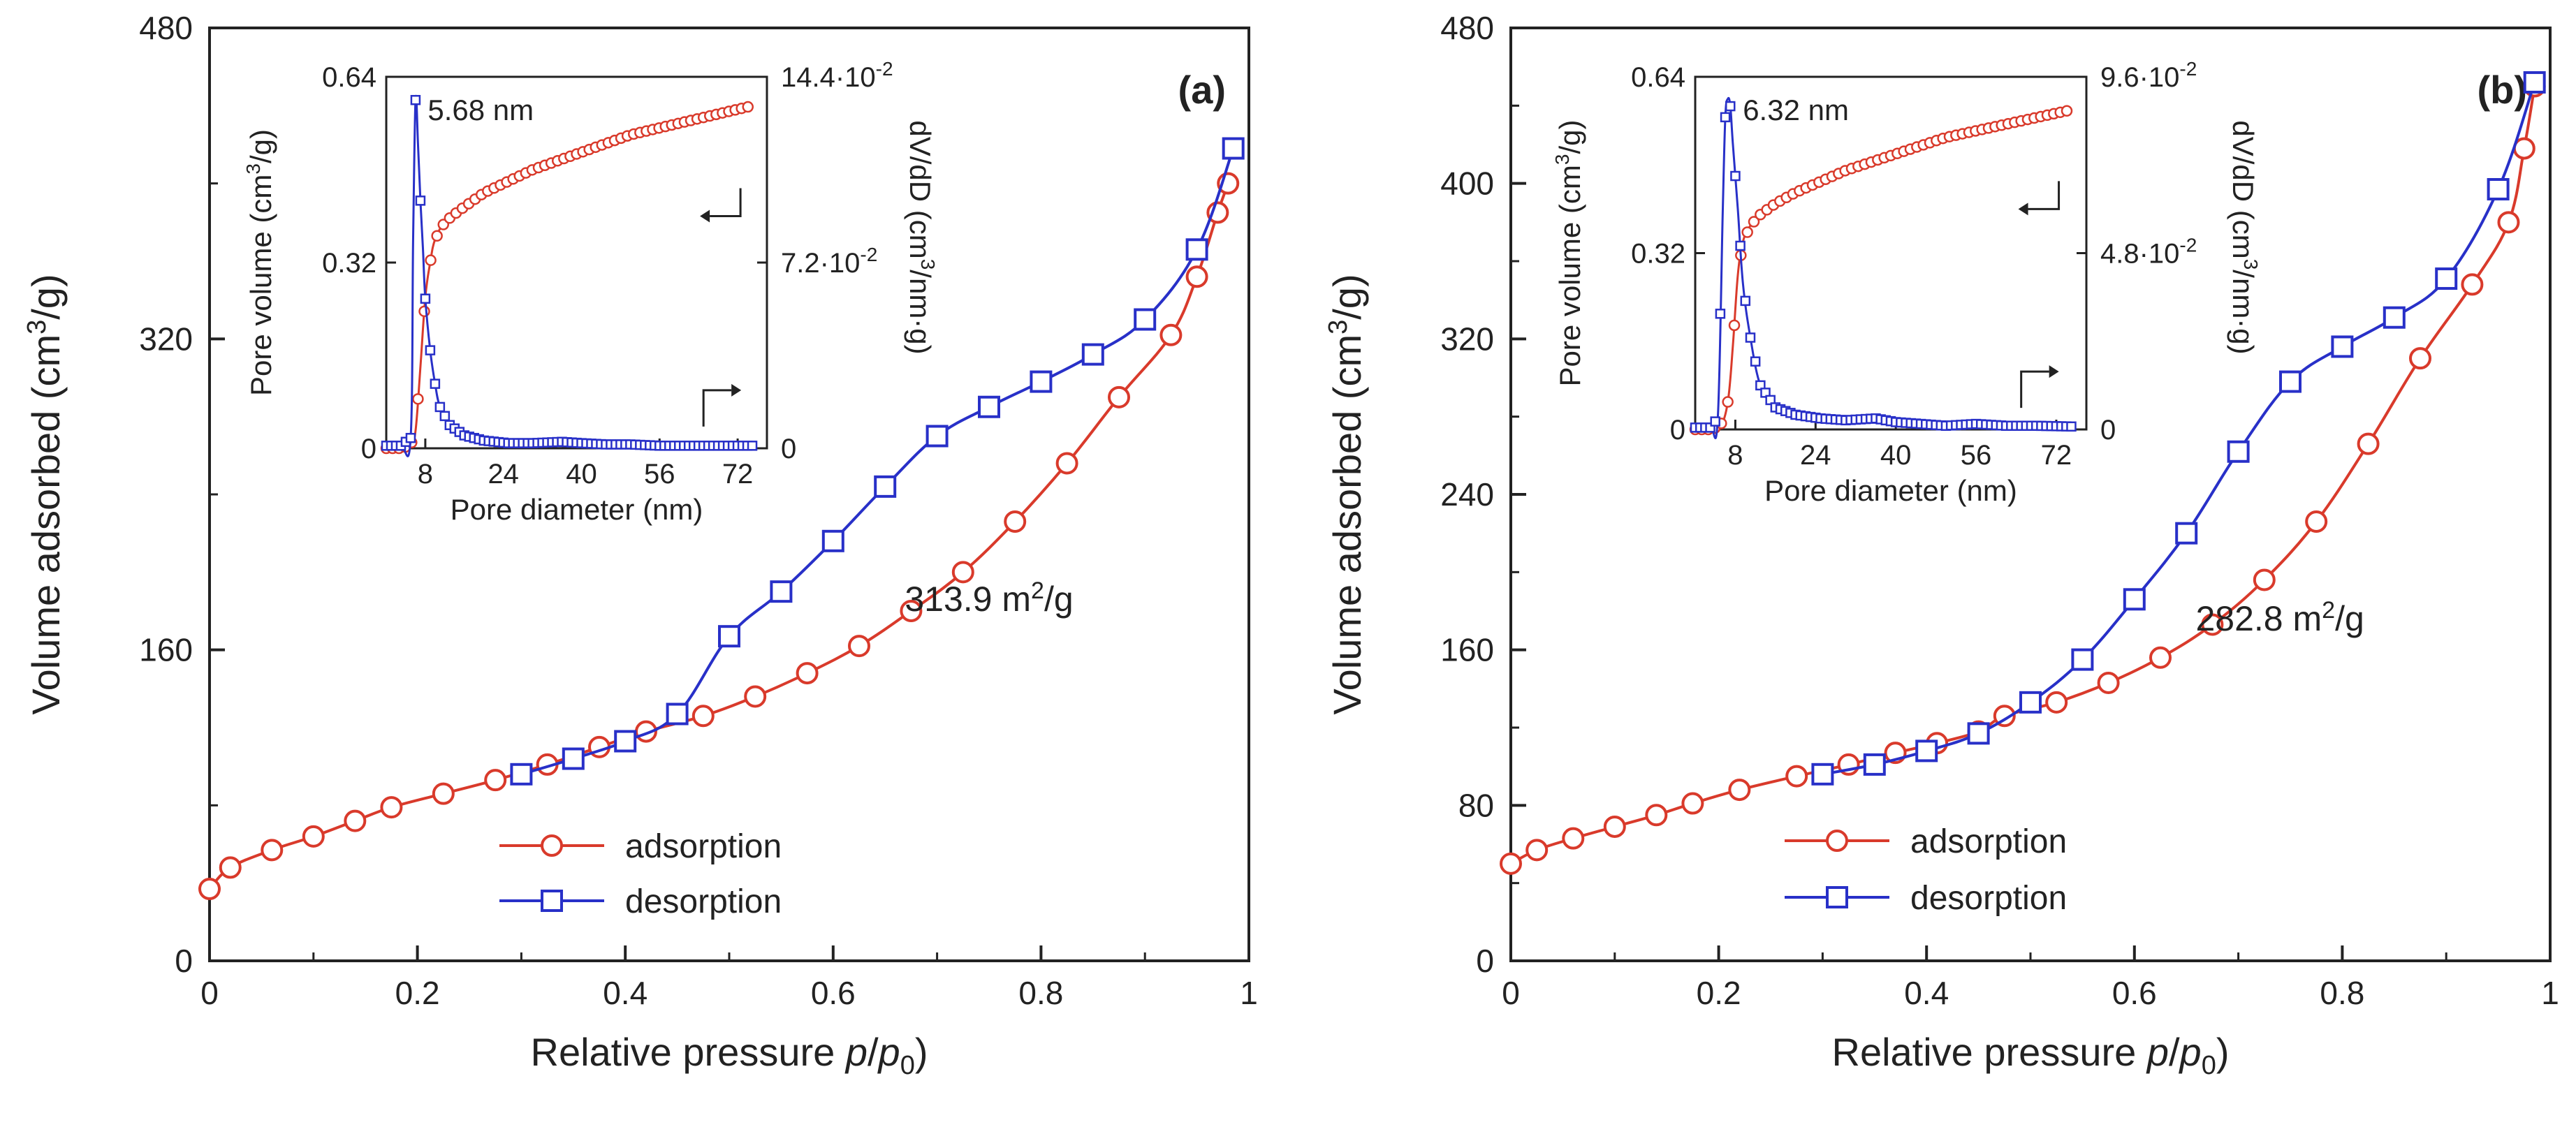 The width and height of the screenshot is (2576, 1134). What do you see at coordinates (576, 262) in the screenshot?
I see `inset-frame` at bounding box center [576, 262].